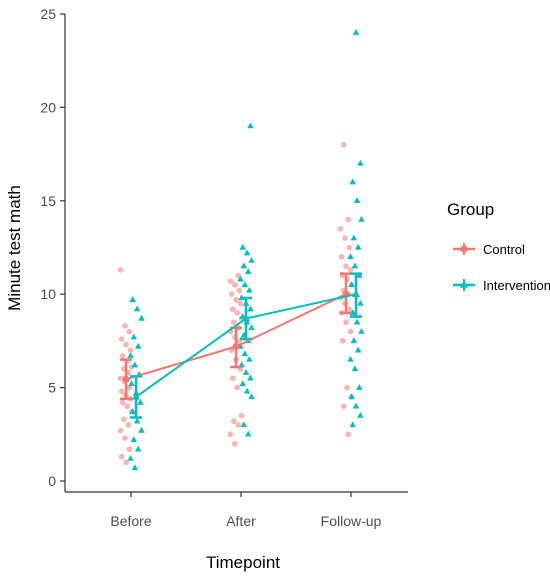  I want to click on y-axis-title: Minute test math, so click(14, 248).